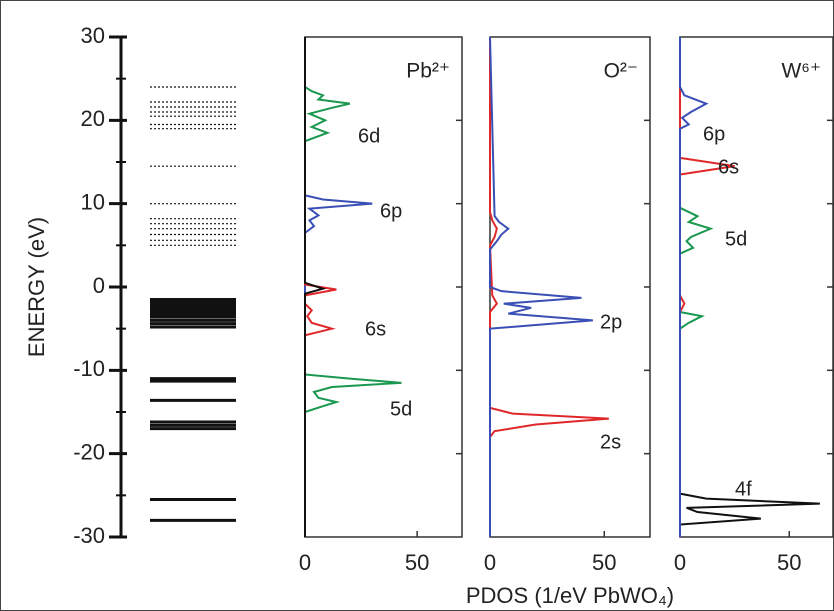 This screenshot has width=834, height=611. What do you see at coordinates (610, 442) in the screenshot?
I see `orbital-label: 2s` at bounding box center [610, 442].